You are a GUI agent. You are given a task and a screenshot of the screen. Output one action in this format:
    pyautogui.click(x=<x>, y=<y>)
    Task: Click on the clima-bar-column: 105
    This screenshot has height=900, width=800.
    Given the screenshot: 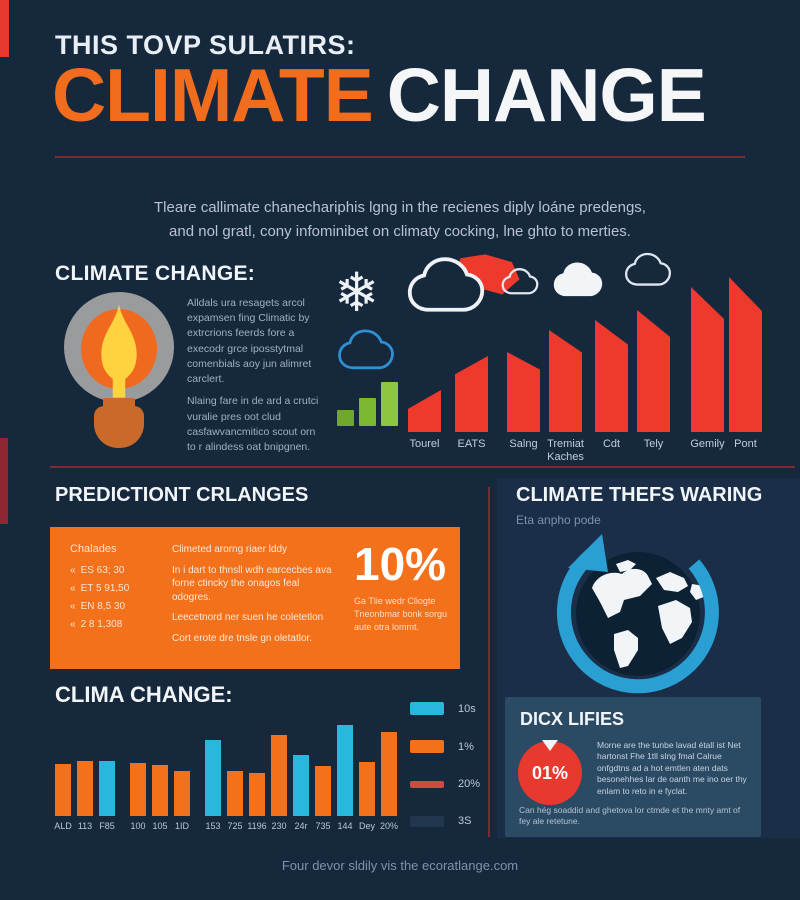 What is the action you would take?
    pyautogui.click(x=160, y=777)
    